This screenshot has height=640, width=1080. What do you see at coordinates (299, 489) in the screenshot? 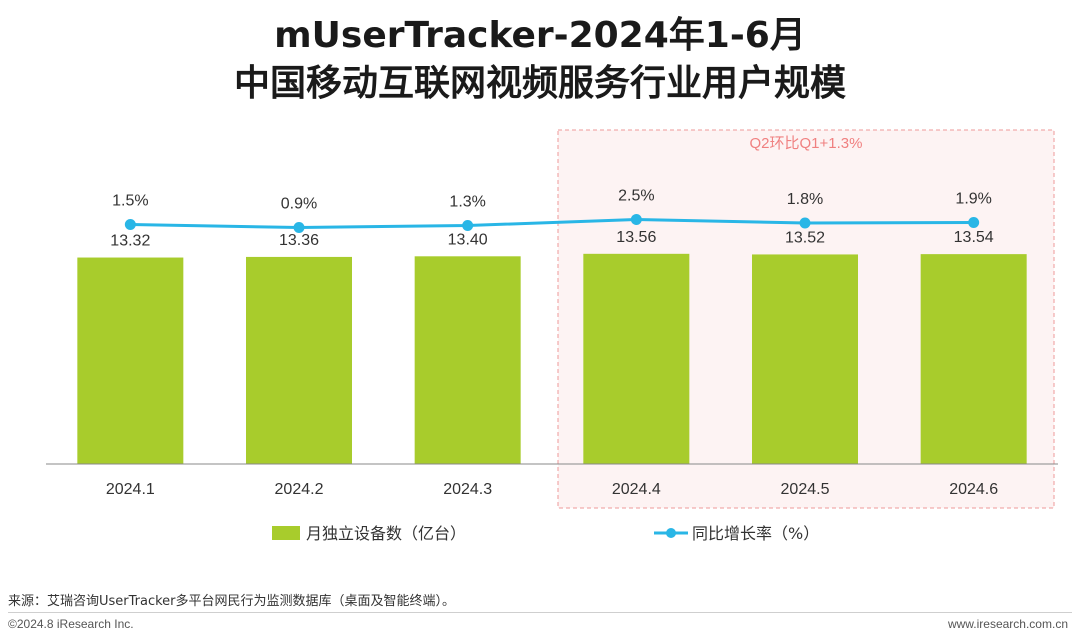
I see `x-tick-label-2024.2: 2024.2` at bounding box center [299, 489].